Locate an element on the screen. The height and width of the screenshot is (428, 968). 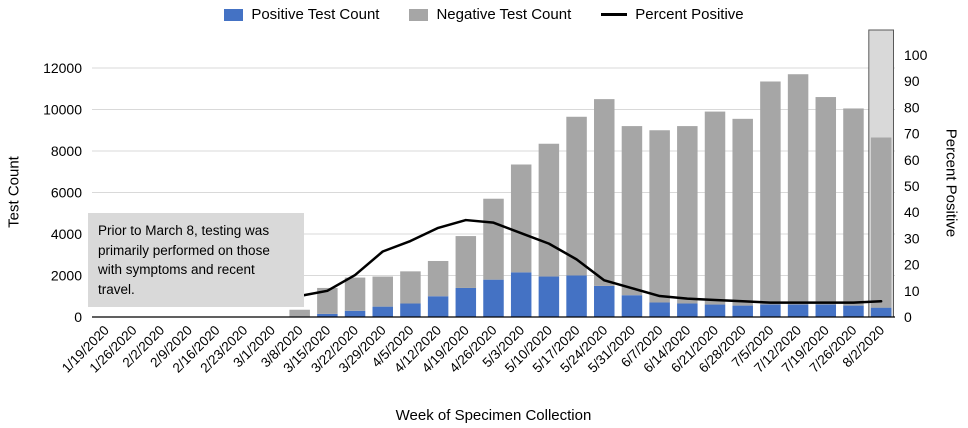
legend-item-negative-test-count: Negative Test Count is located at coordinates (490, 14).